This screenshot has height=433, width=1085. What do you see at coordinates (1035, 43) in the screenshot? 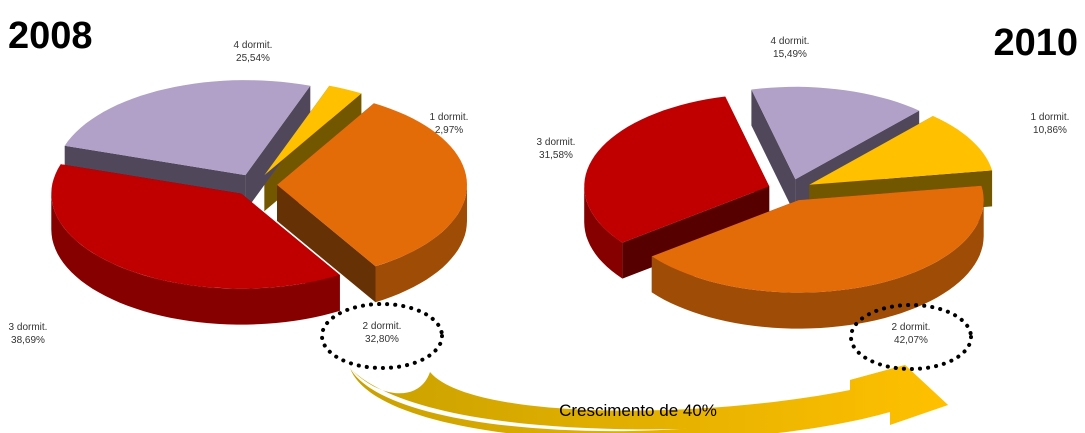
I see `chart-title: 2010` at bounding box center [1035, 43].